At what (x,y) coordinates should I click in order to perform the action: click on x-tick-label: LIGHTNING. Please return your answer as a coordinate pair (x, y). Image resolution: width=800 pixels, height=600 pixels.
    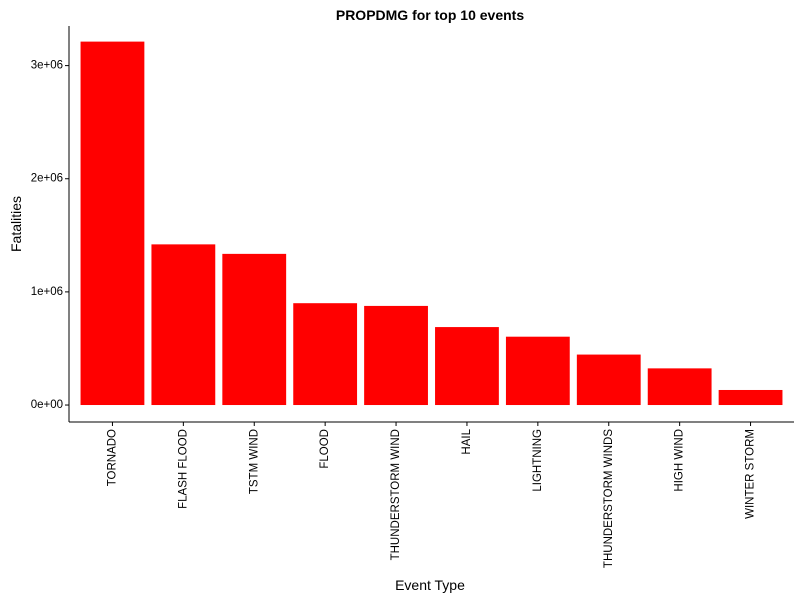
    Looking at the image, I should click on (538, 460).